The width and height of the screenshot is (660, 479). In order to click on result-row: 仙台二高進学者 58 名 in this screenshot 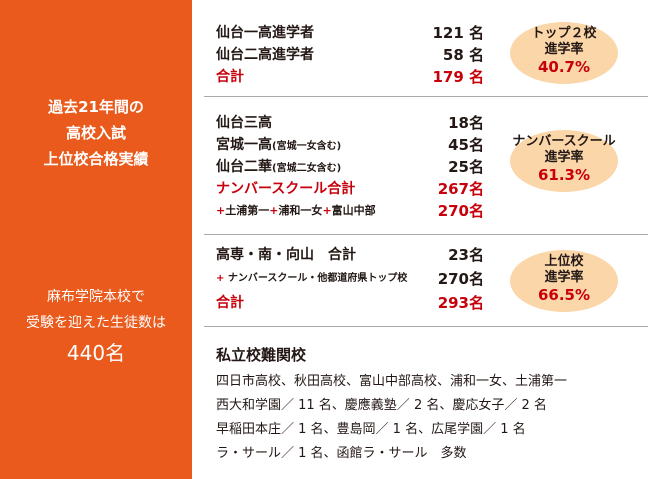, I will do `click(350, 55)`.